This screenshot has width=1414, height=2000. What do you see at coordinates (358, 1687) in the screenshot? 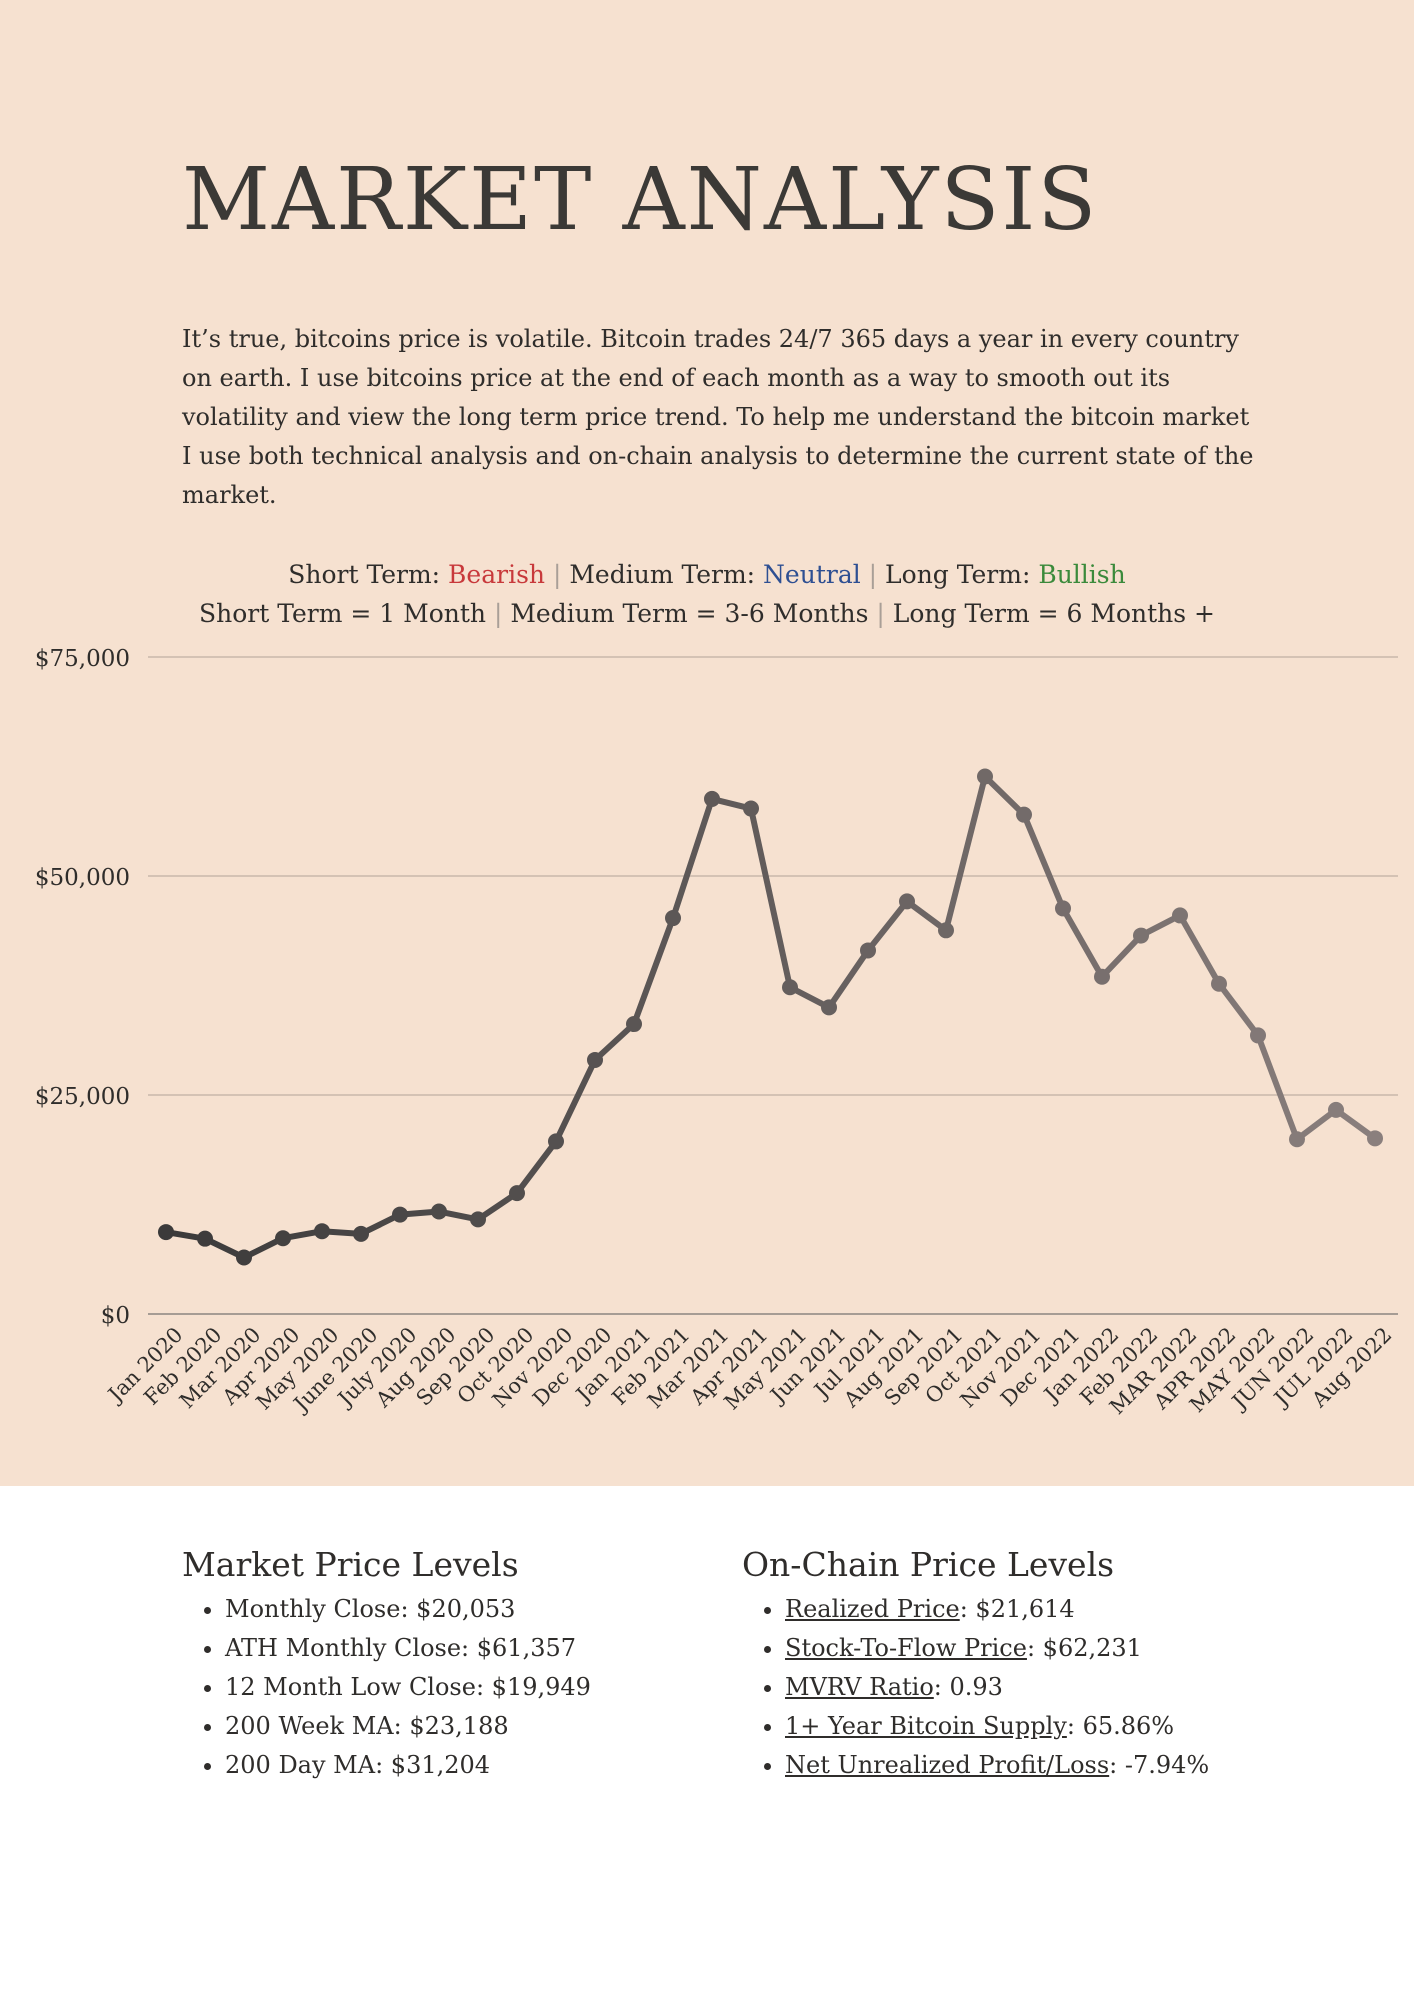
I see `item-label: 12 Month Low Close:` at bounding box center [358, 1687].